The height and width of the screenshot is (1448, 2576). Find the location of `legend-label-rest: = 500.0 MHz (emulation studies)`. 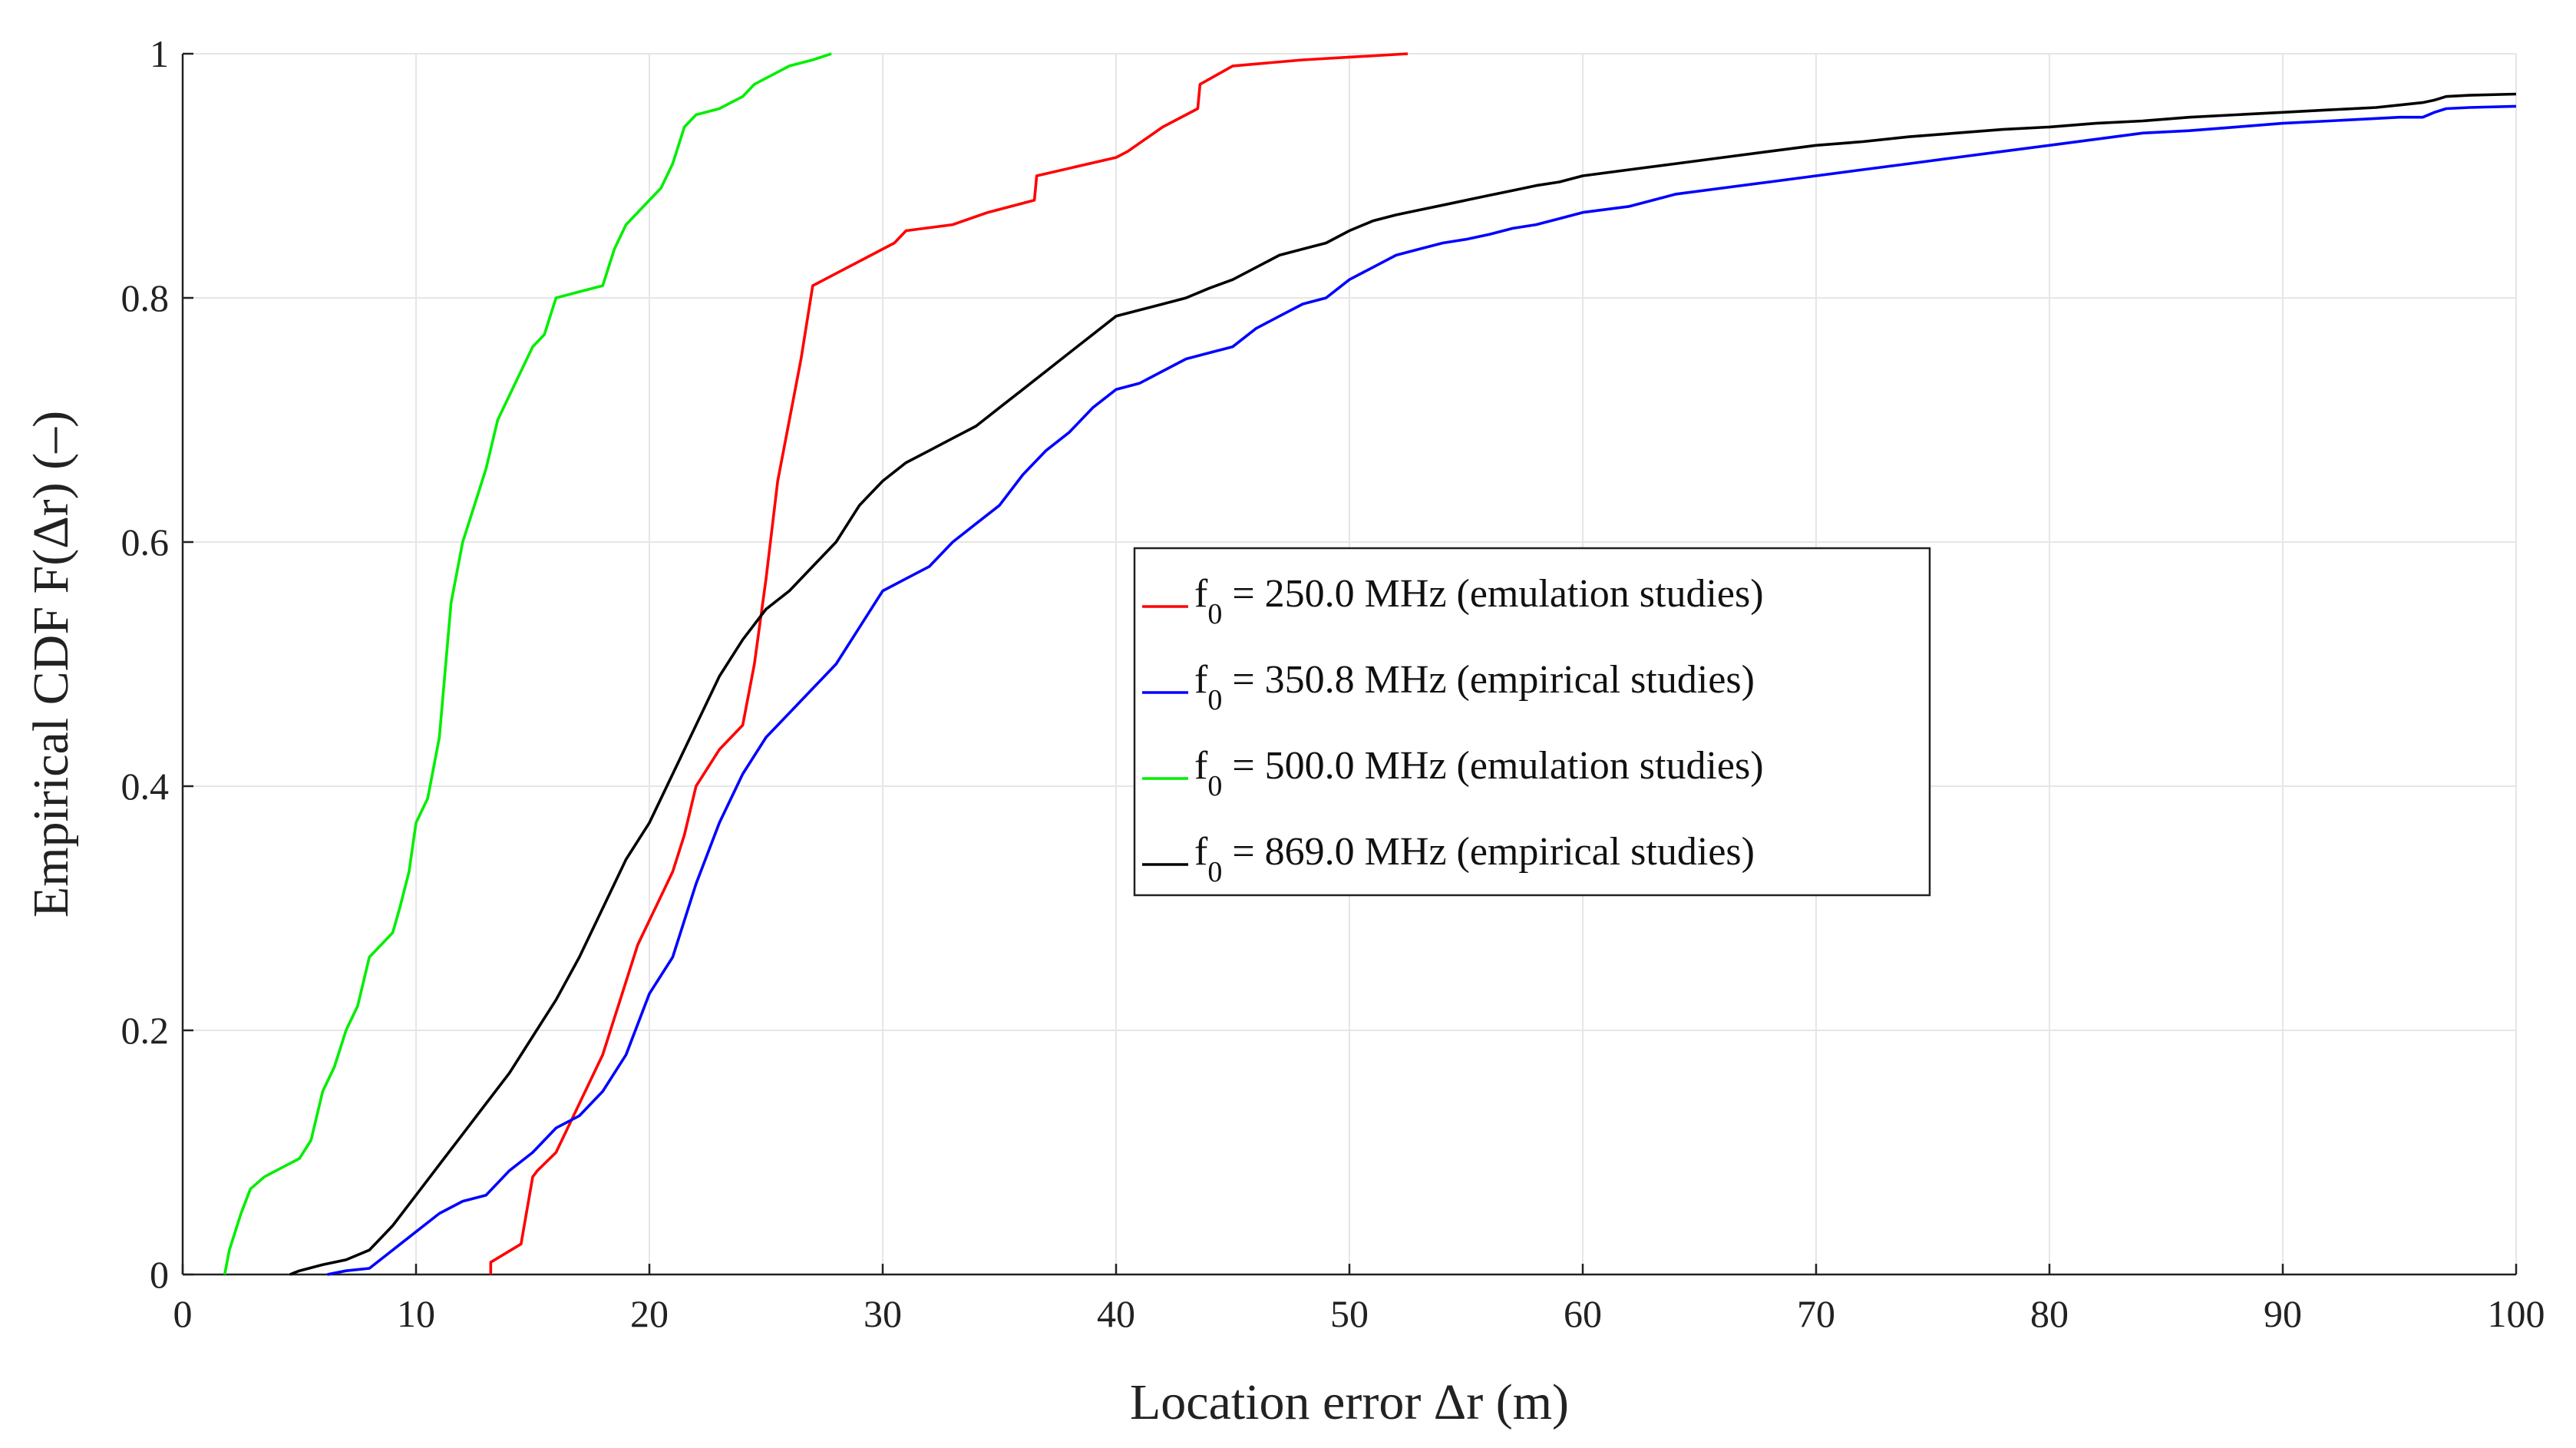

legend-label-rest: = 500.0 MHz (emulation studies) is located at coordinates (1492, 766).